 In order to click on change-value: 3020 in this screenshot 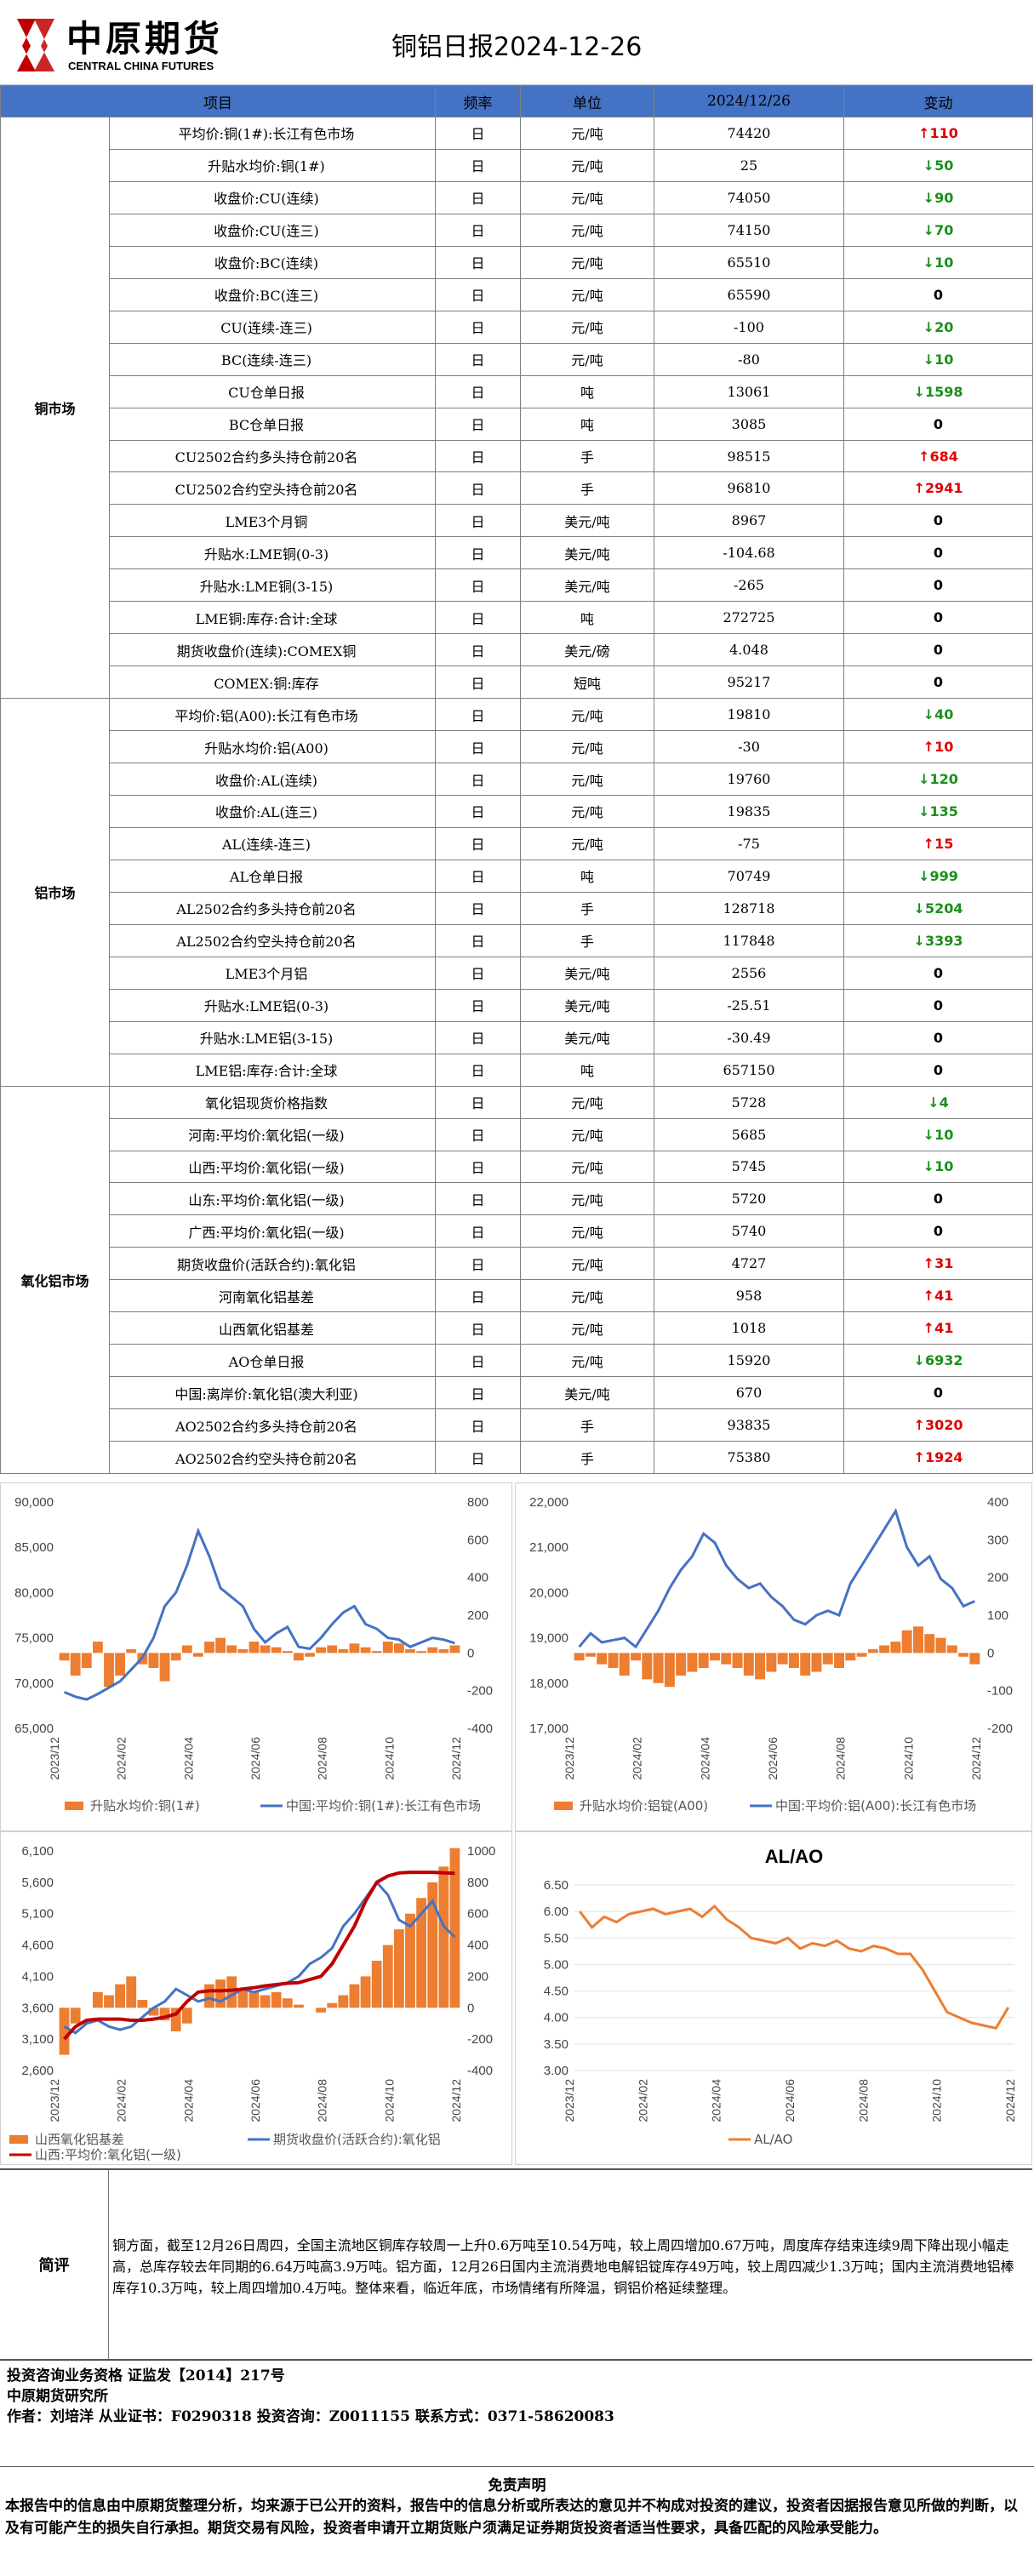, I will do `click(943, 1425)`.